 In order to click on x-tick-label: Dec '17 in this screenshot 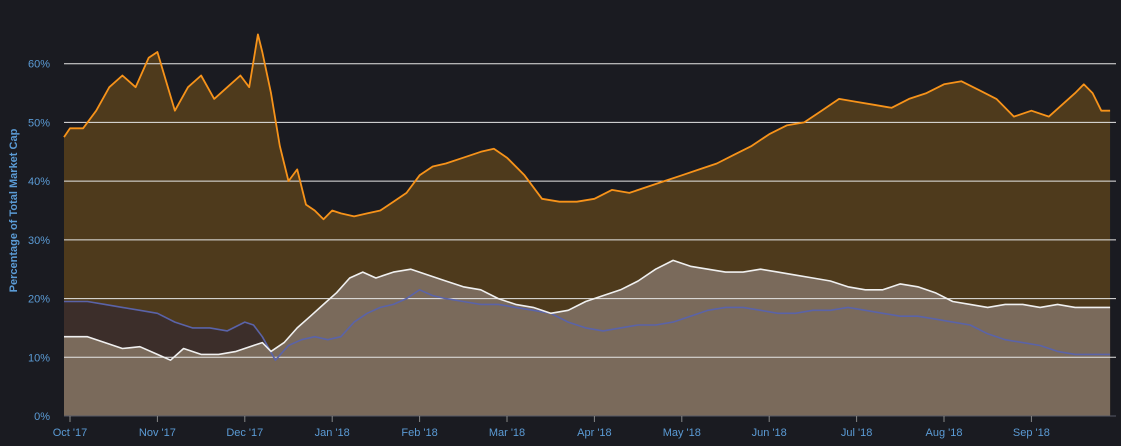, I will do `click(244, 433)`.